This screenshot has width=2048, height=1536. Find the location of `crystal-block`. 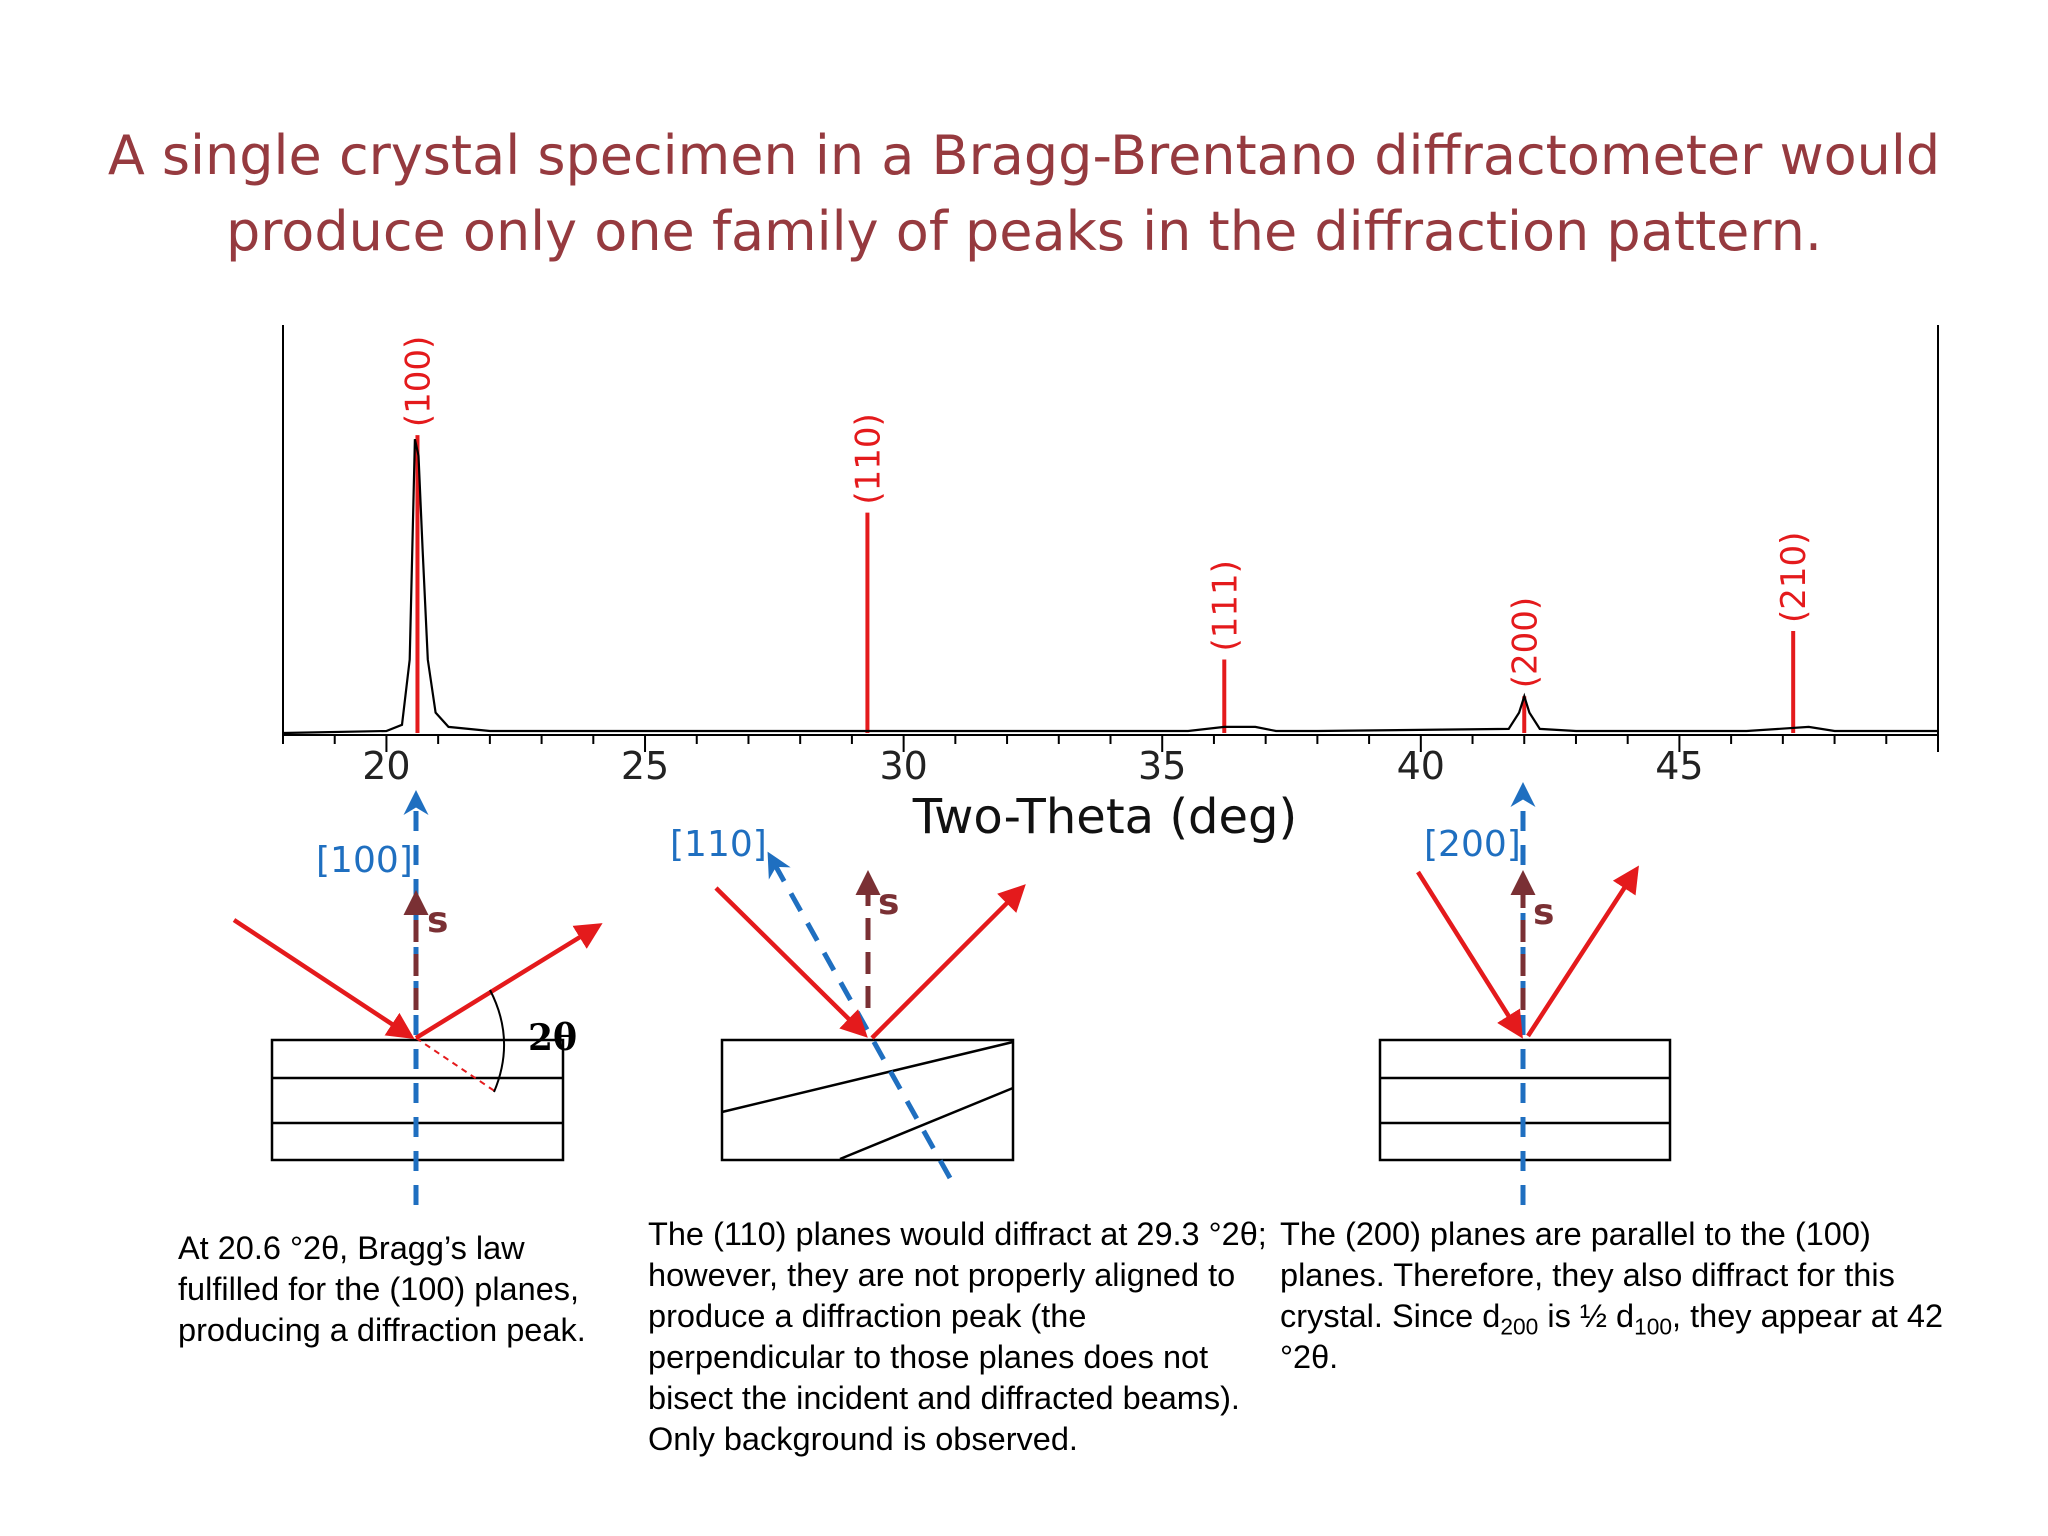

crystal-block is located at coordinates (867, 1100).